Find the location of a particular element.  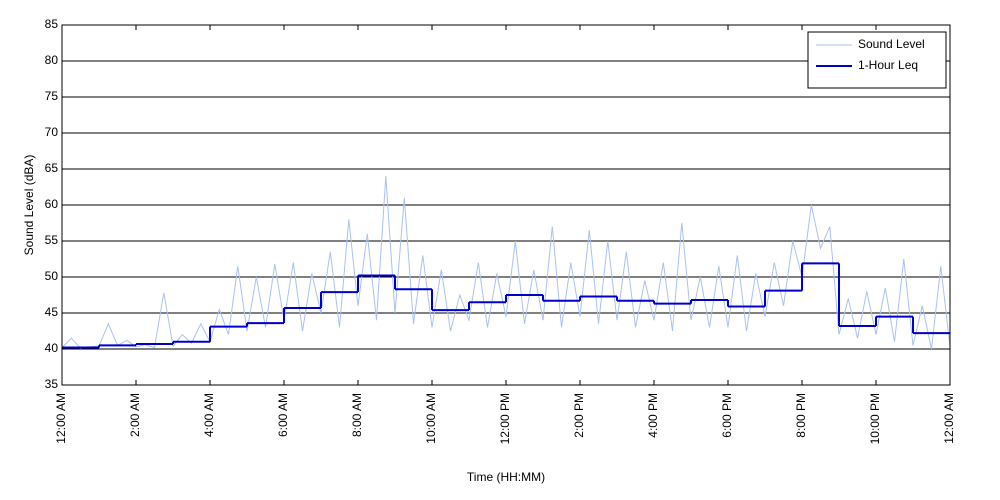

x-tick-label: 12:00 PM is located at coordinates (505, 418).